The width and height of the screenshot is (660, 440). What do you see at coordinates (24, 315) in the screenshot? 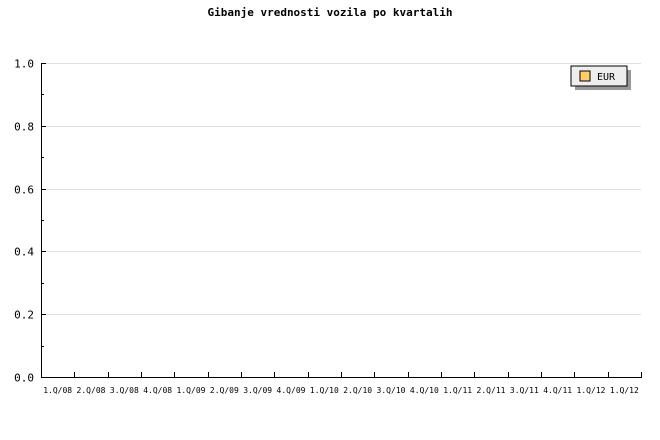
I see `y-tick-label: 0.2` at bounding box center [24, 315].